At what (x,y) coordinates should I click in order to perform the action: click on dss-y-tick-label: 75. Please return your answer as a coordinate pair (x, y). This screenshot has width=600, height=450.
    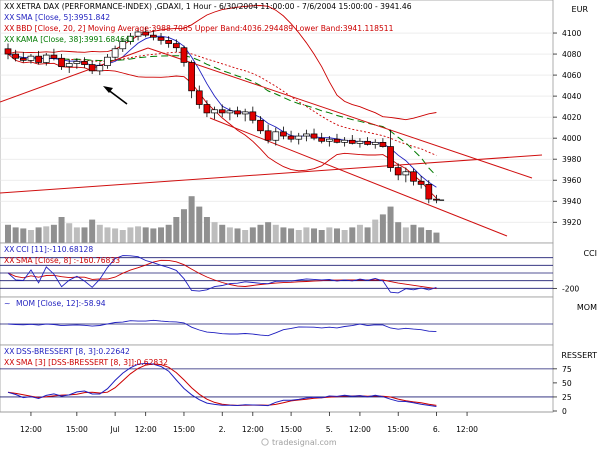
    Looking at the image, I should click on (567, 369).